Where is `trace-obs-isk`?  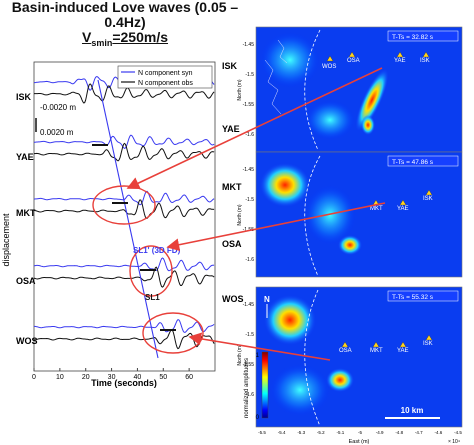
trace-obs-isk is located at coordinates (124, 93).